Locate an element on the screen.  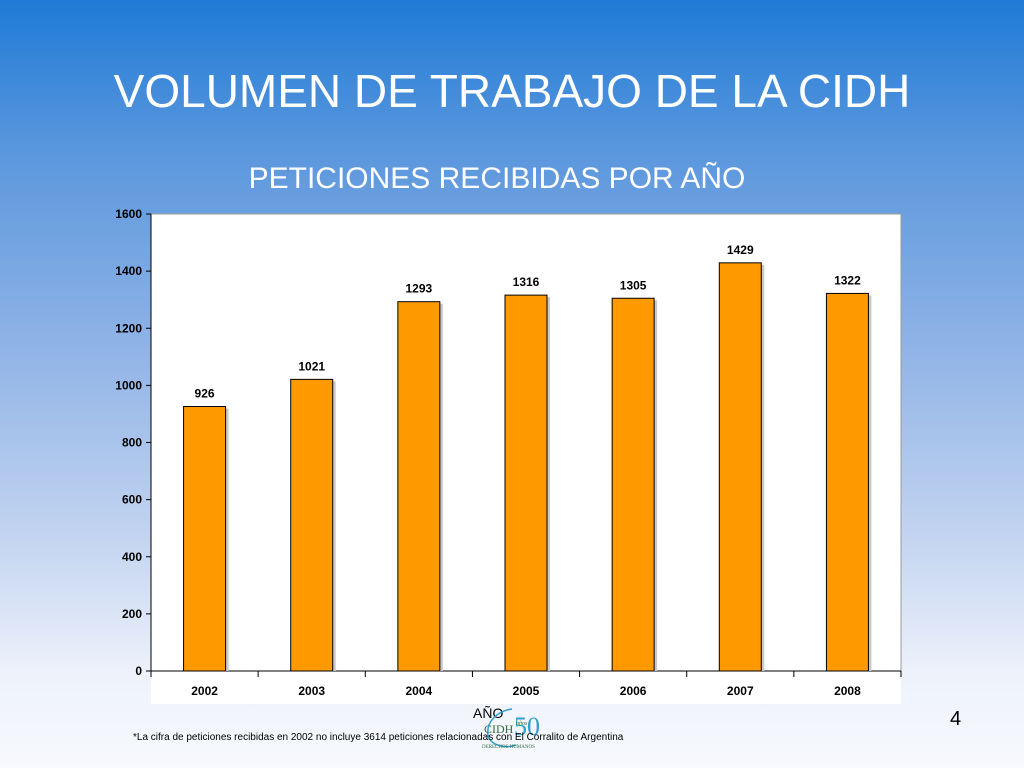
y-tick-label: 1200 is located at coordinates (128, 328).